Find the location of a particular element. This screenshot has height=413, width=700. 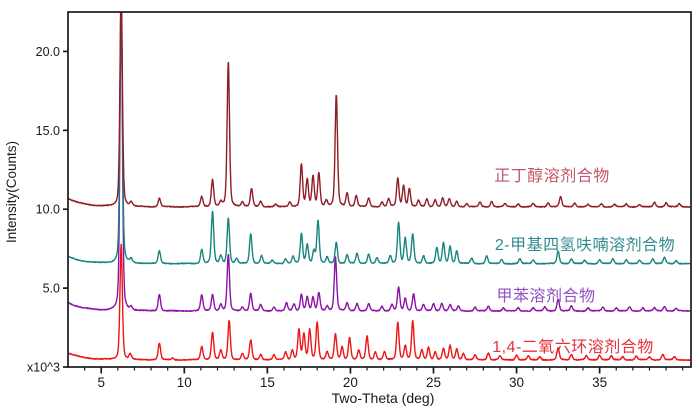

x-axis-title: Two-Theta (deg) is located at coordinates (383, 398).